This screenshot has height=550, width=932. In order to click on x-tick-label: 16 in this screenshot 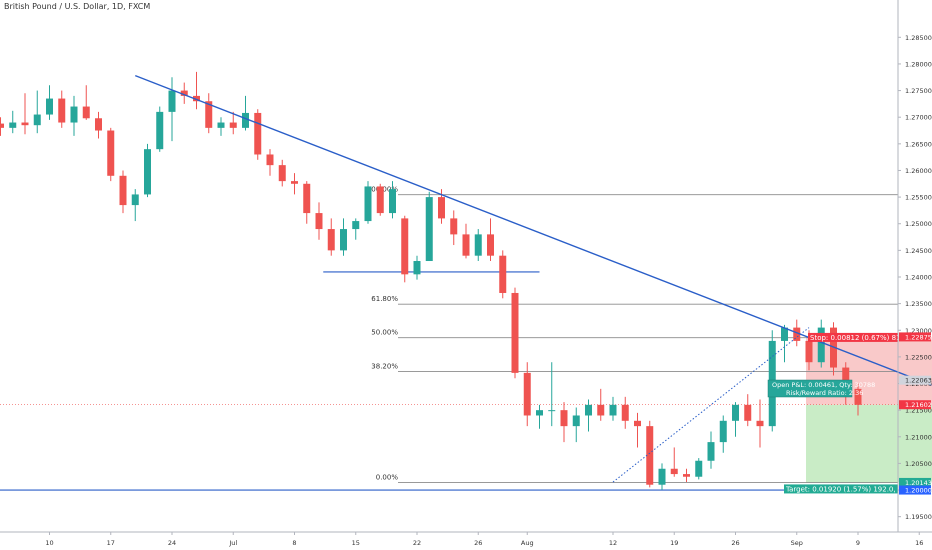, I will do `click(919, 543)`.